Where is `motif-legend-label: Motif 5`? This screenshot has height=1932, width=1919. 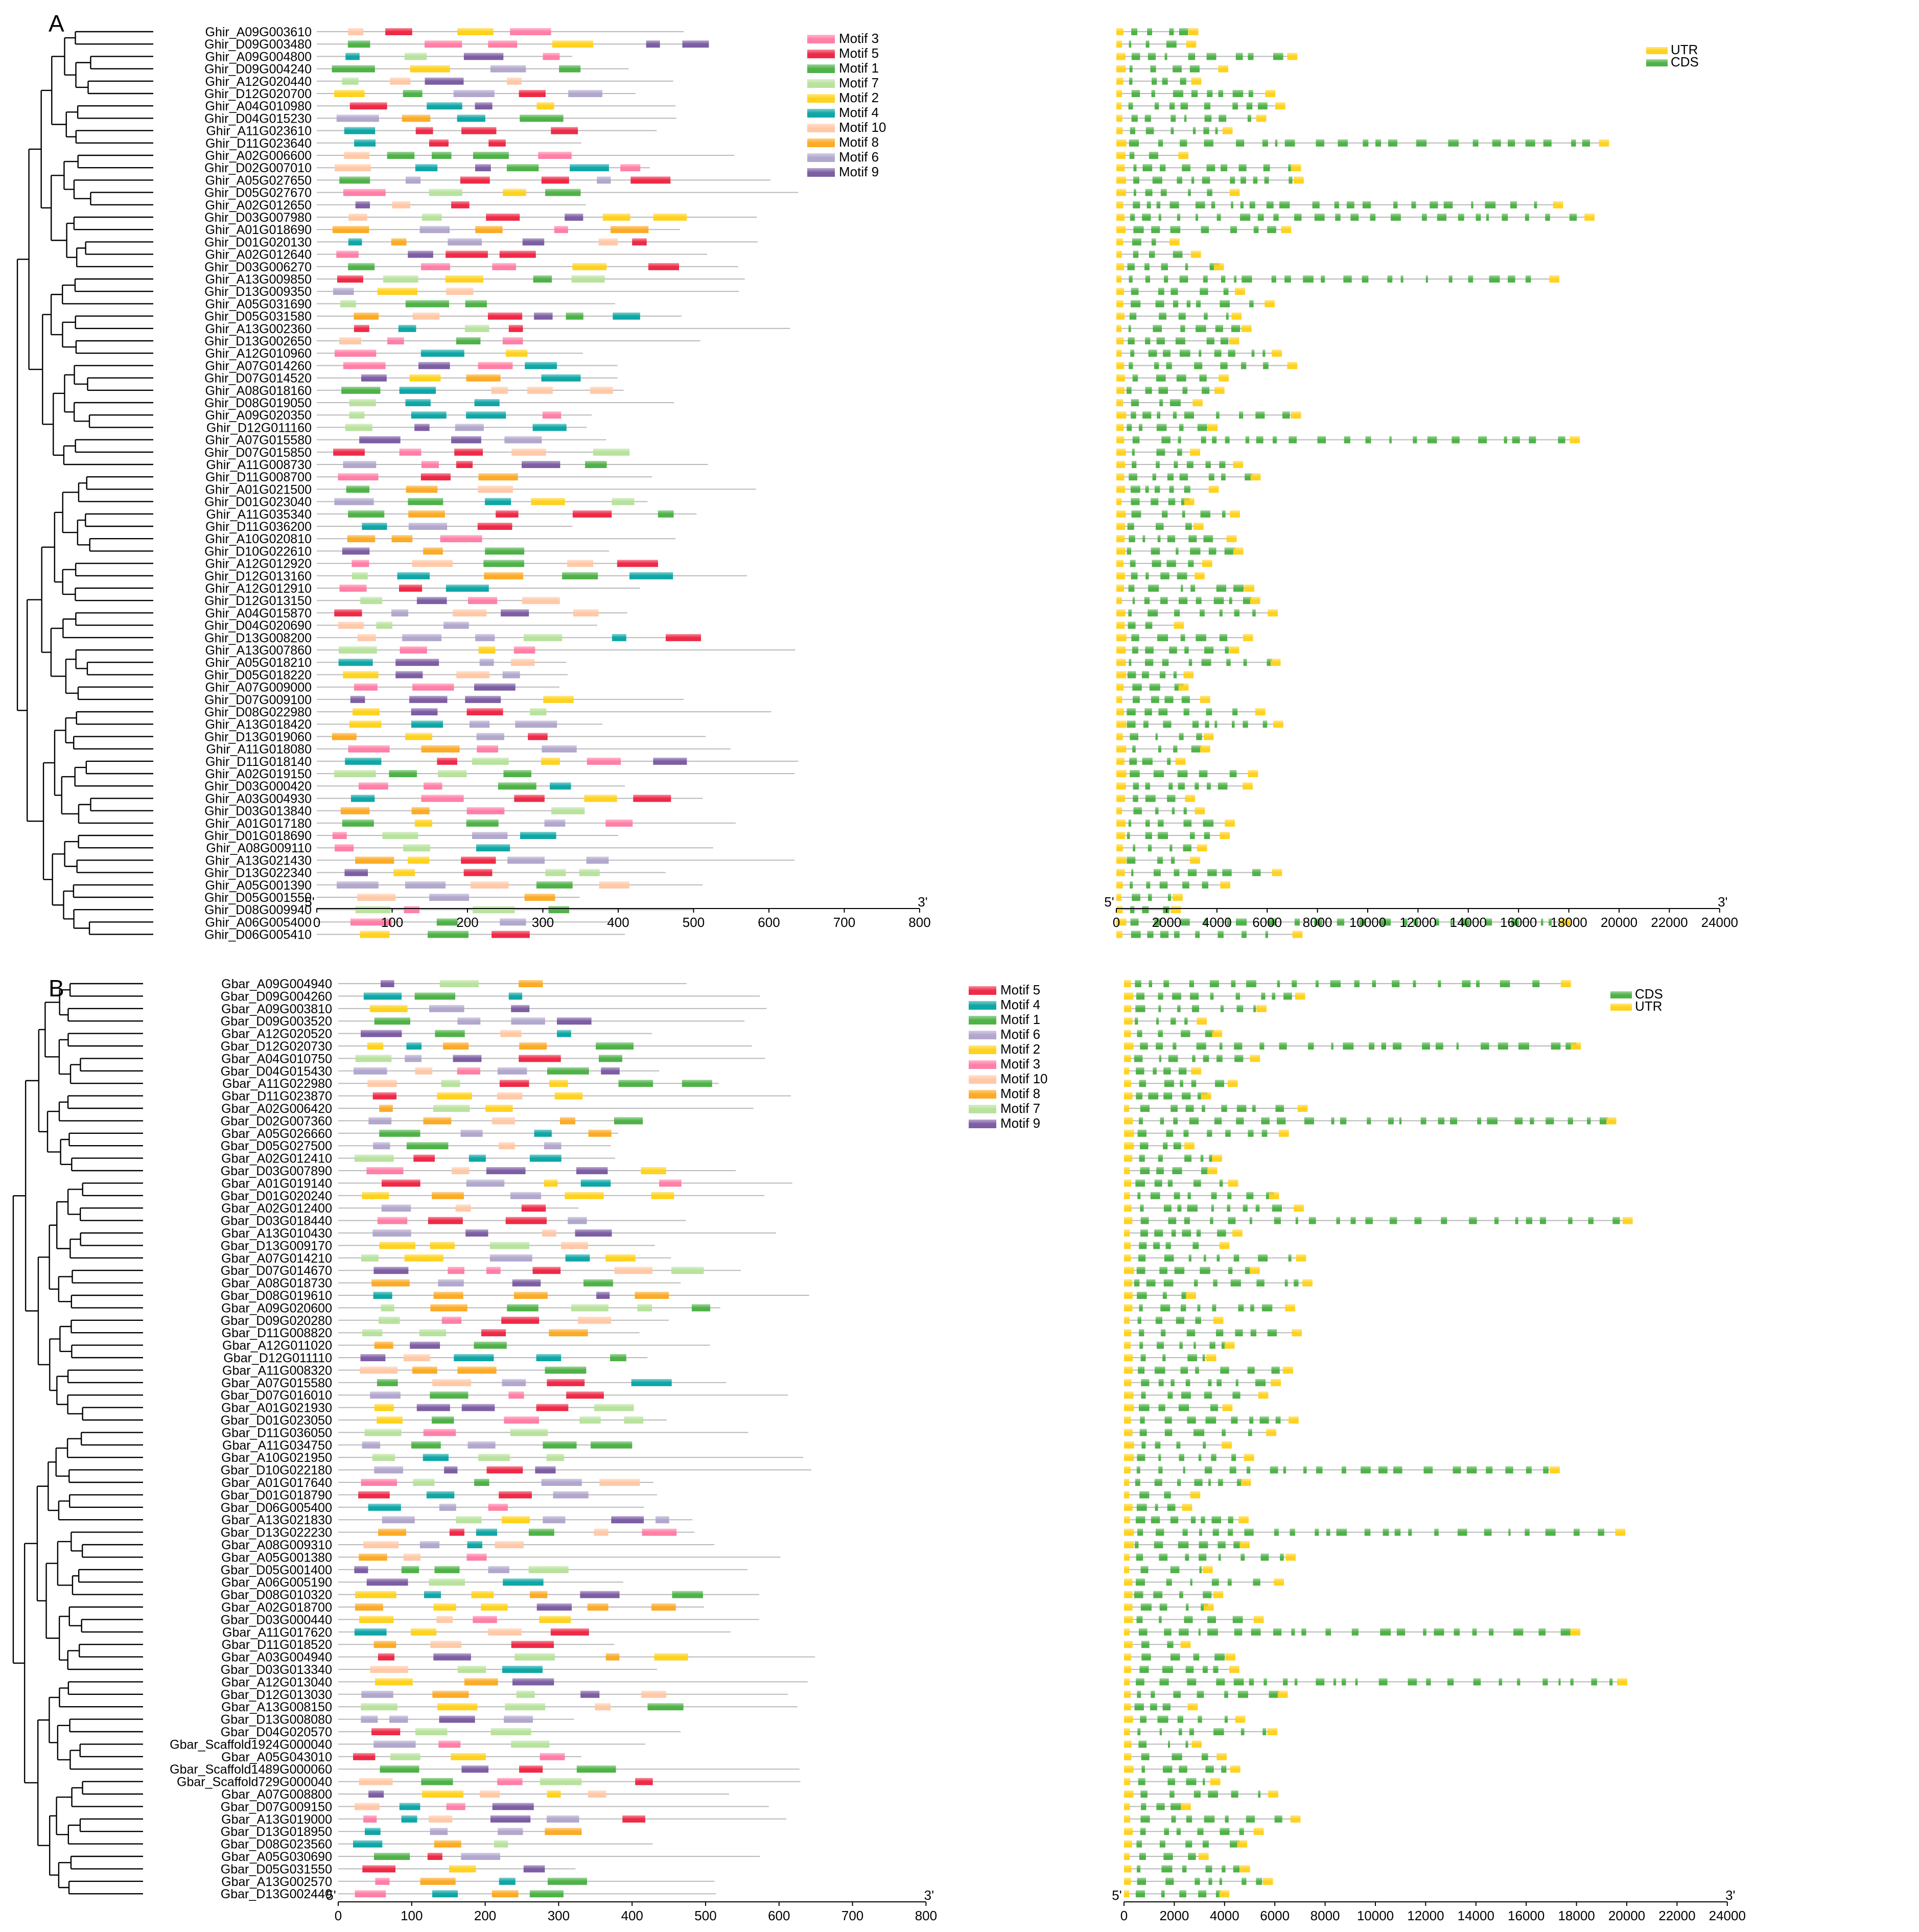
motif-legend-label: Motif 5 is located at coordinates (859, 53).